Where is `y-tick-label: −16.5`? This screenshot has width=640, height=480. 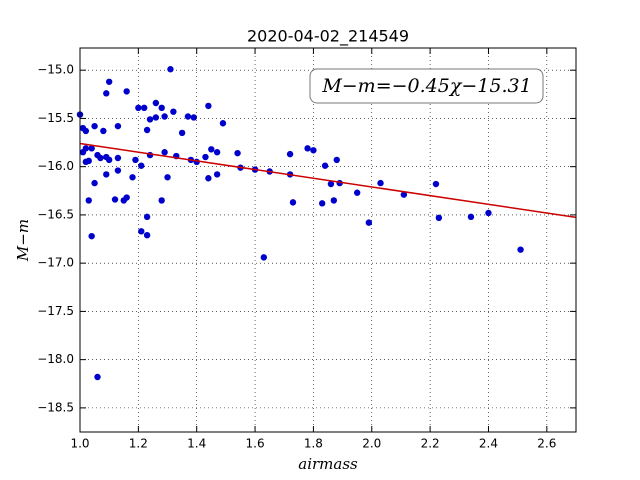 y-tick-label: −16.5 is located at coordinates (55, 214).